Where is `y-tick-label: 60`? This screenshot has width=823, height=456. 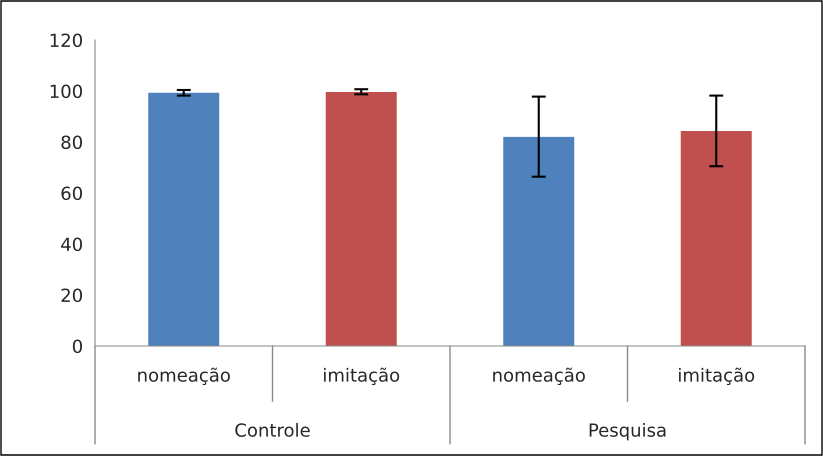 y-tick-label: 60 is located at coordinates (71, 193).